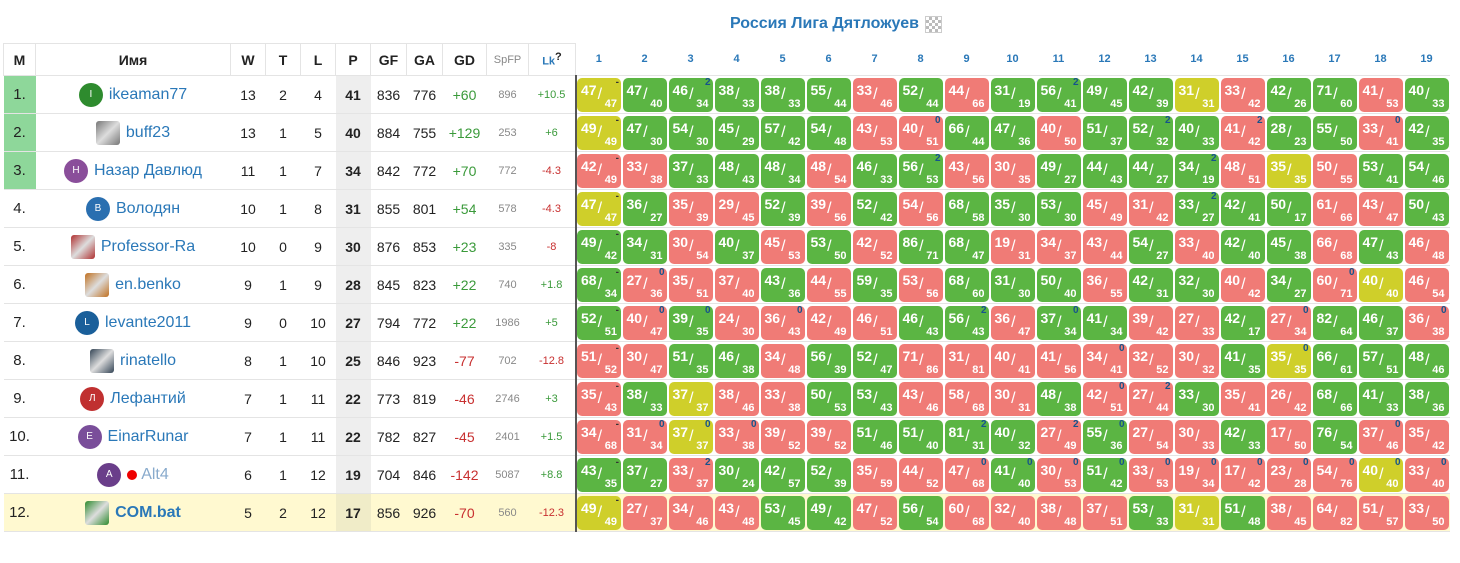 This screenshot has height=563, width=1460. Describe the element at coordinates (736, 360) in the screenshot. I see `game-result-badge: 4638` at that location.